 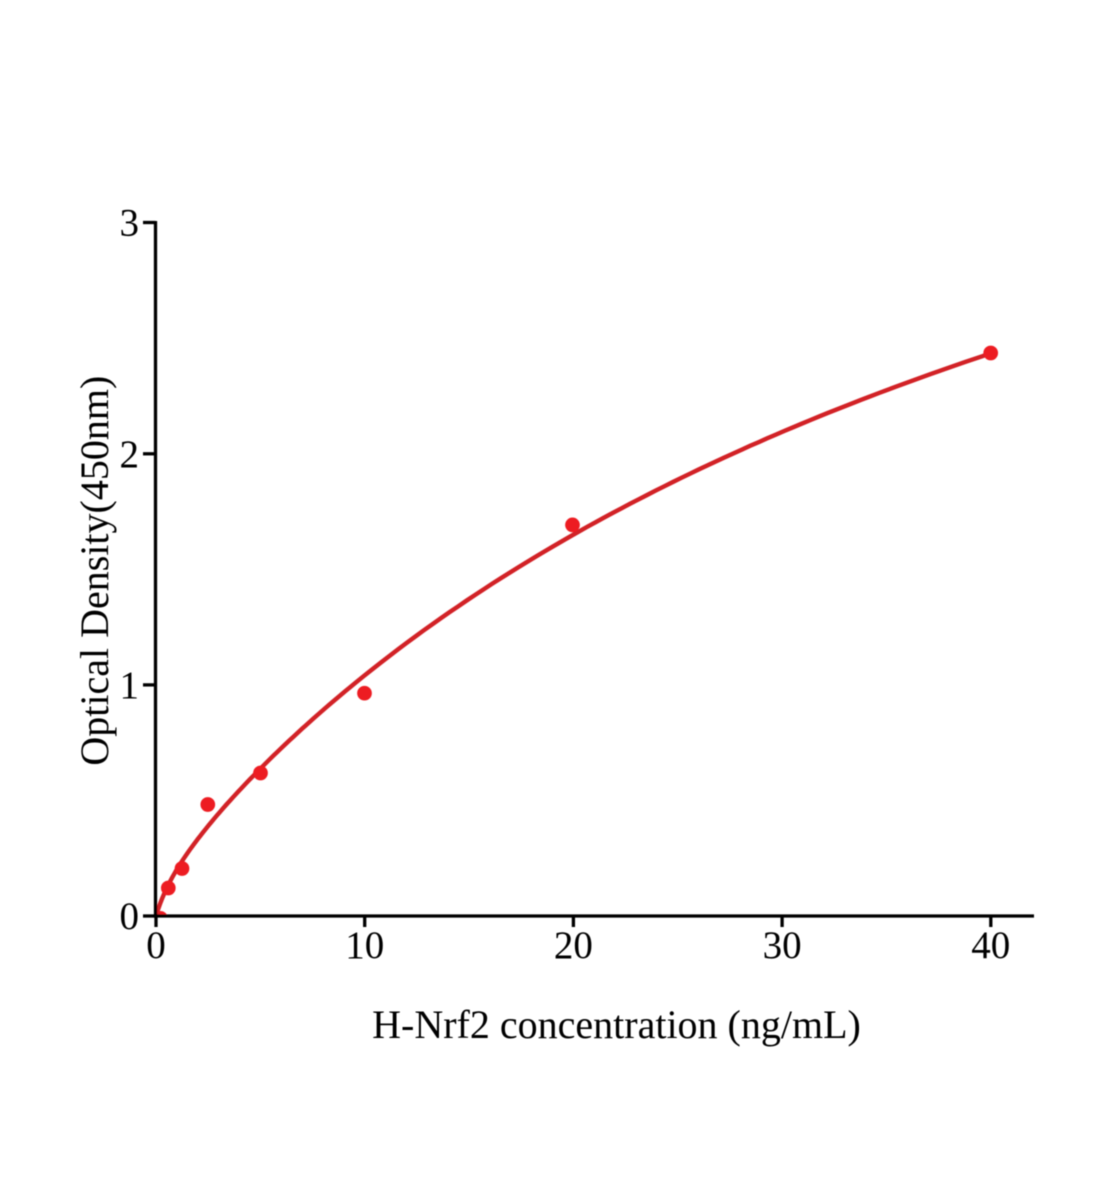 I want to click on svg-text: 2, so click(x=130, y=454).